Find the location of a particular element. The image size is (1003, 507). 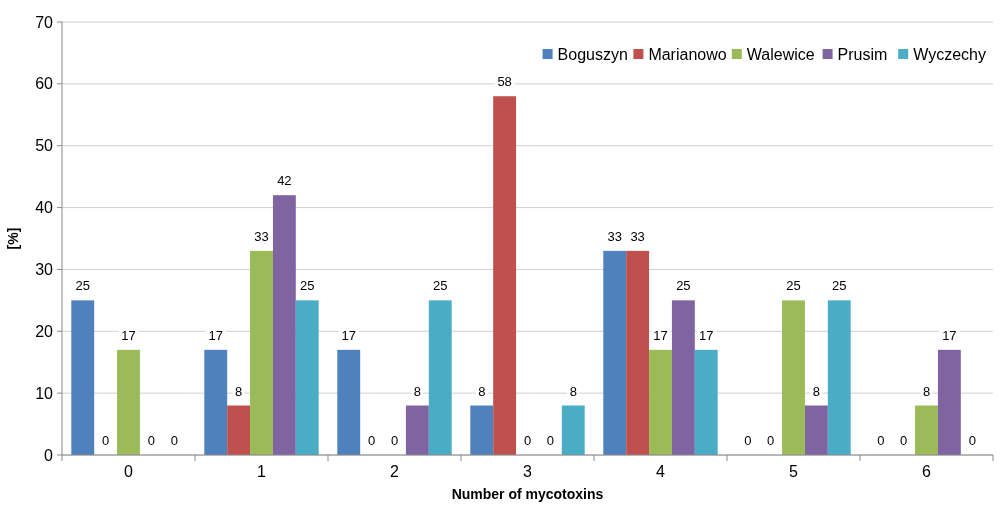

x-tick-label: 1 is located at coordinates (262, 471).